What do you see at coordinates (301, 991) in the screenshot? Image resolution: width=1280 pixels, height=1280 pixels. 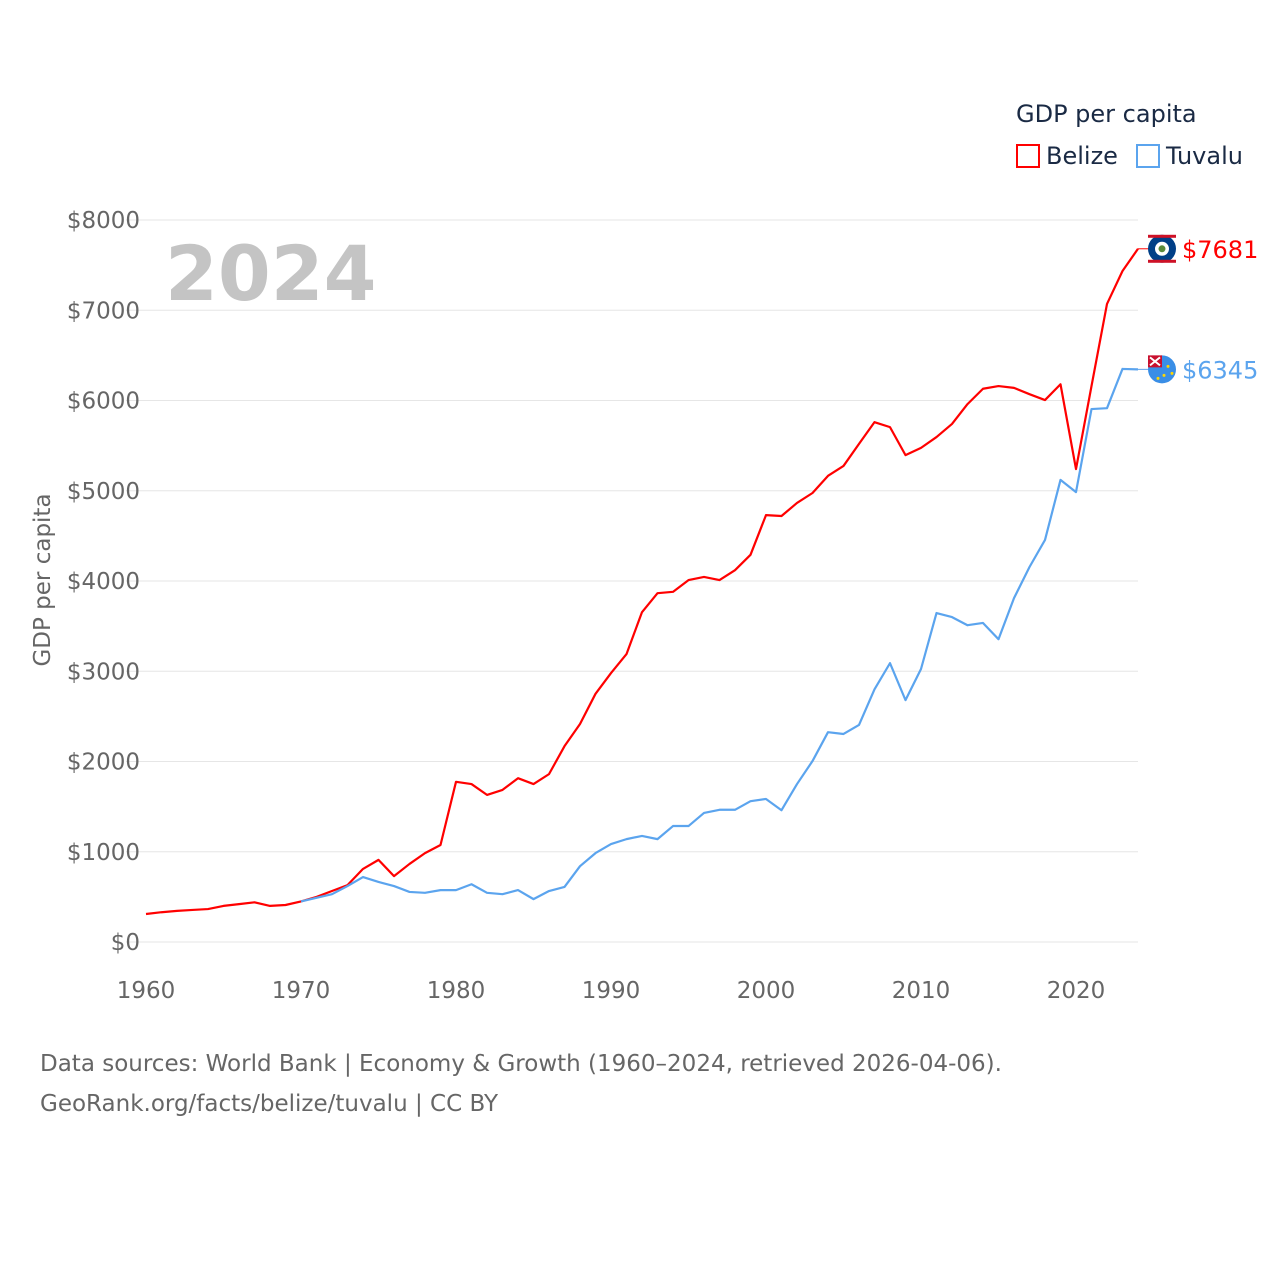 I see `x-tick-label: 1970` at bounding box center [301, 991].